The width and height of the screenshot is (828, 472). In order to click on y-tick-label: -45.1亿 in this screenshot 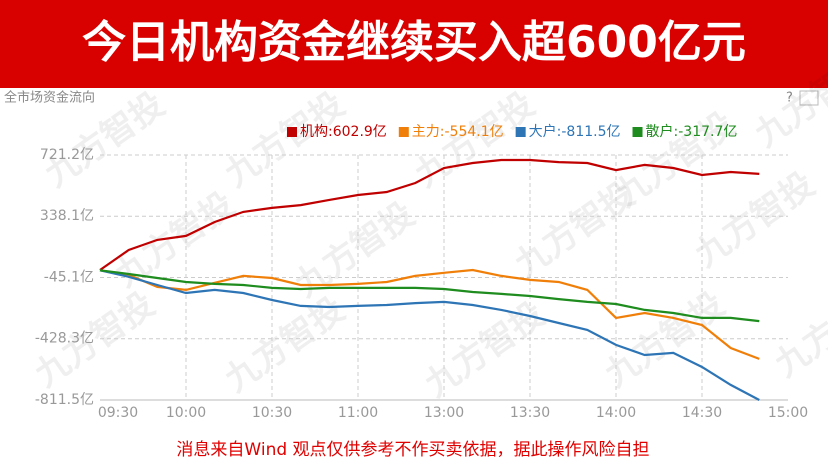, I will do `click(69, 277)`.